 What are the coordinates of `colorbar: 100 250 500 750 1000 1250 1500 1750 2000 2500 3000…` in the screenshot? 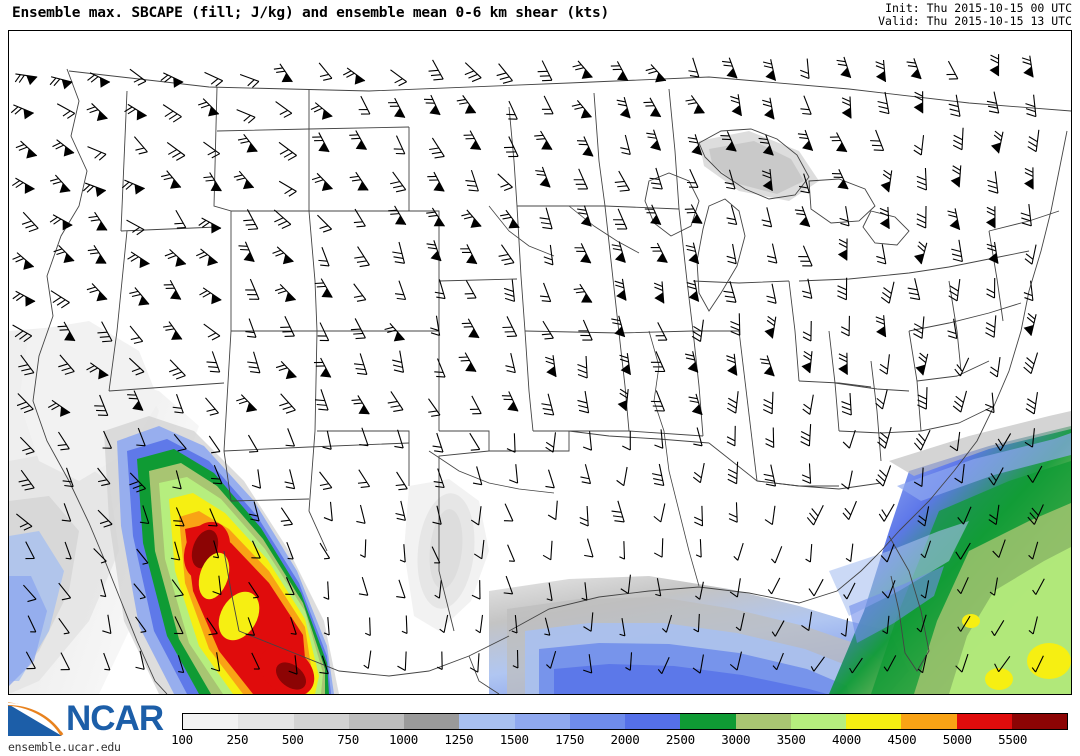 It's located at (619, 733).